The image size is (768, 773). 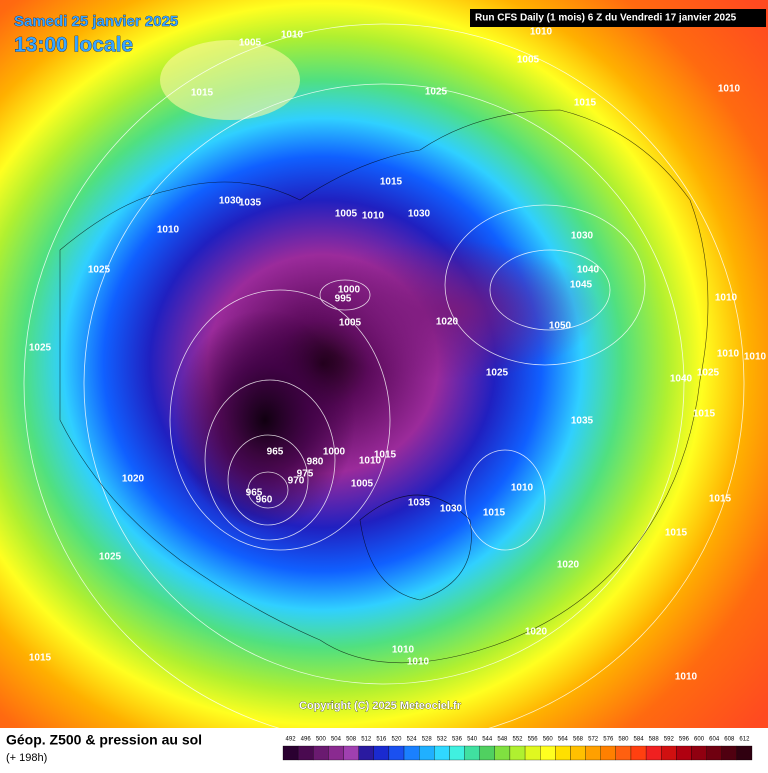 What do you see at coordinates (487, 740) in the screenshot?
I see `colorbar-label: 544` at bounding box center [487, 740].